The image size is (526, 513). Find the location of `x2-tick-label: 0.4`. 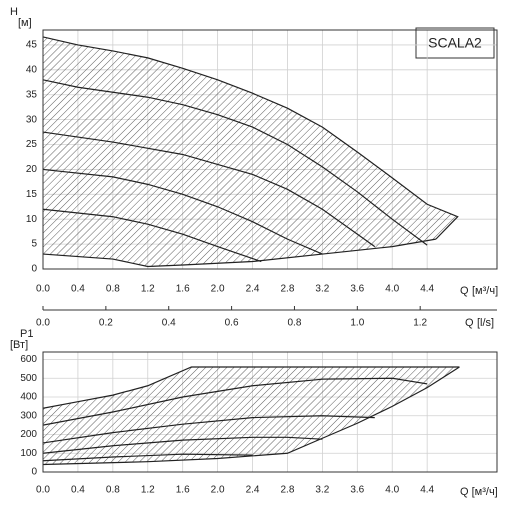

x2-tick-label: 0.4 is located at coordinates (169, 323).